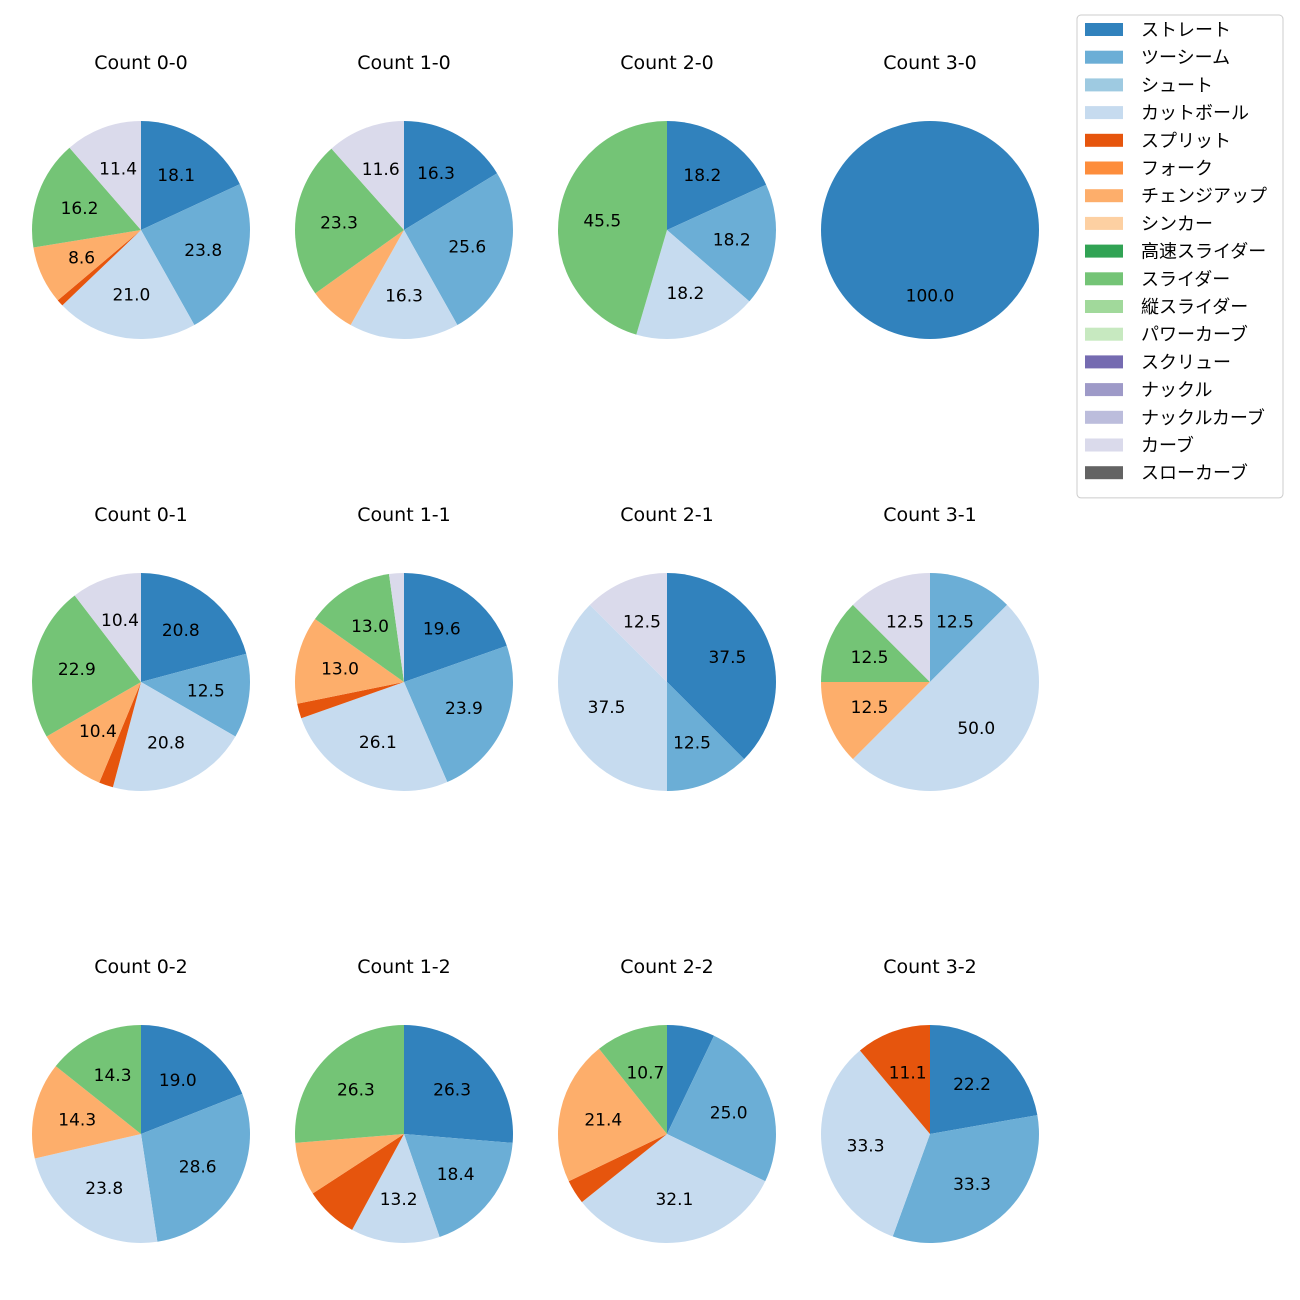 The image size is (1300, 1300). I want to click on legend-label: ツーシーム, so click(1185, 58).